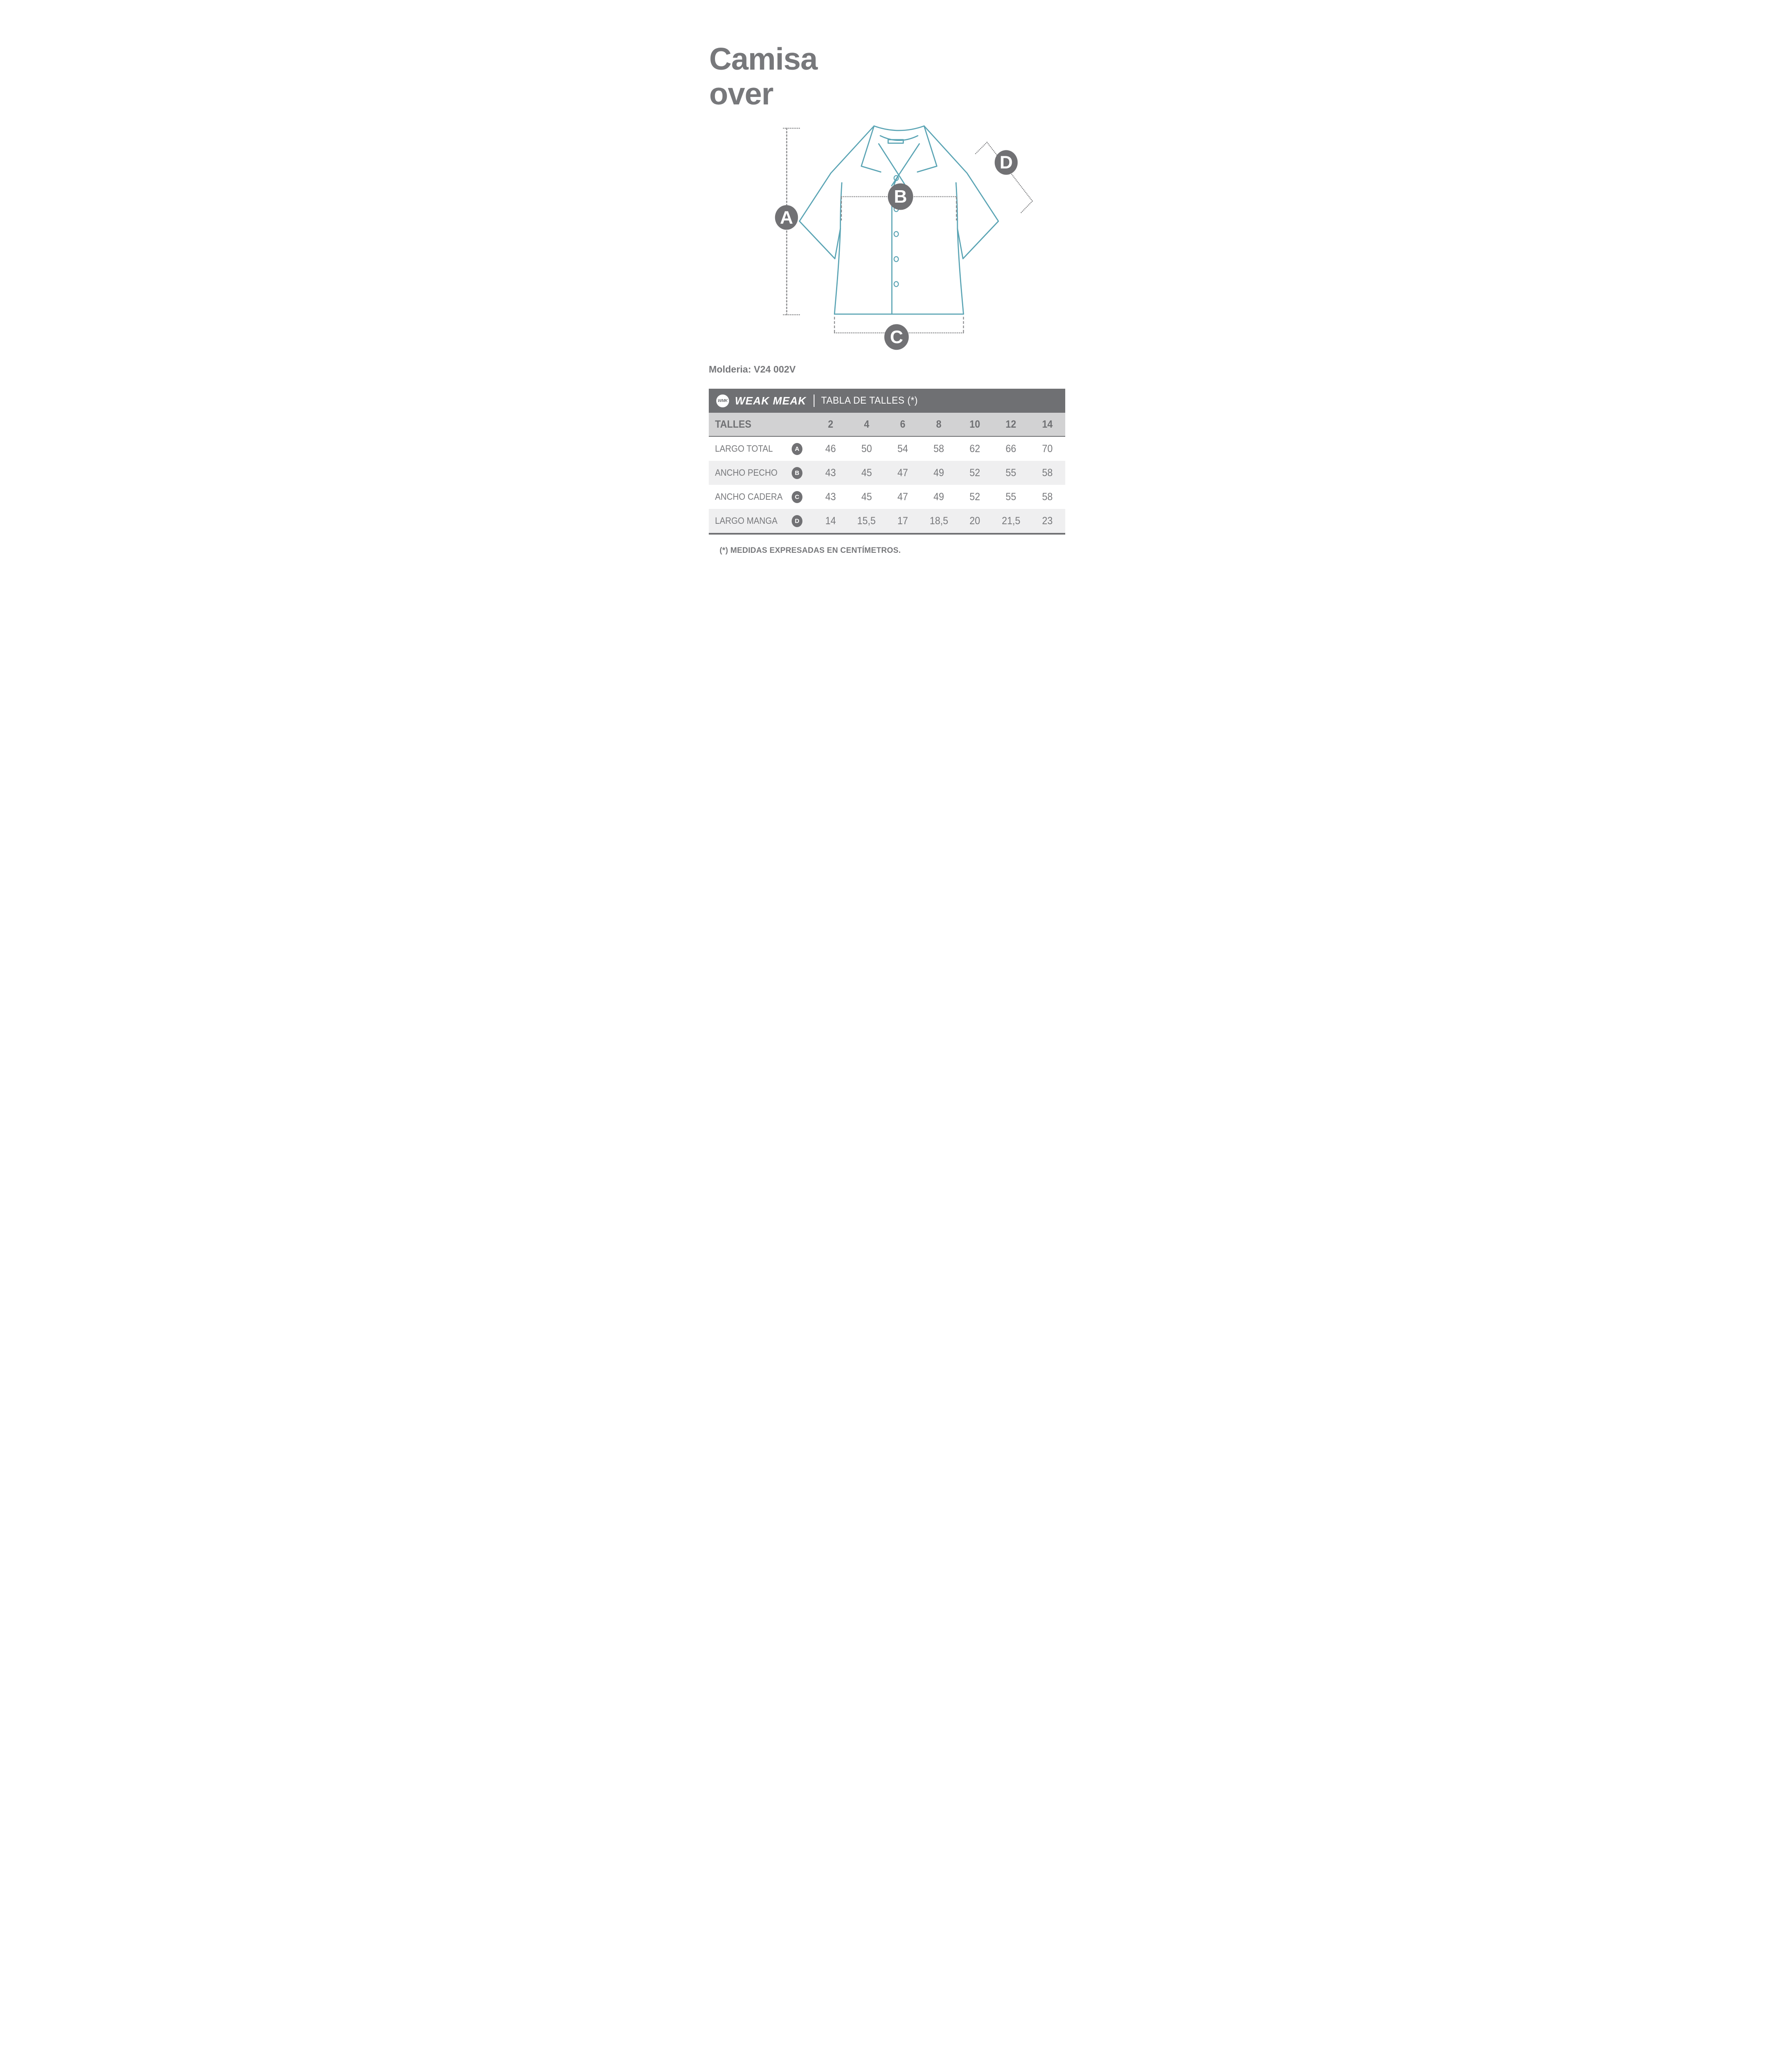  I want to click on table-title: TABLA DE TALLES (*), so click(869, 400).